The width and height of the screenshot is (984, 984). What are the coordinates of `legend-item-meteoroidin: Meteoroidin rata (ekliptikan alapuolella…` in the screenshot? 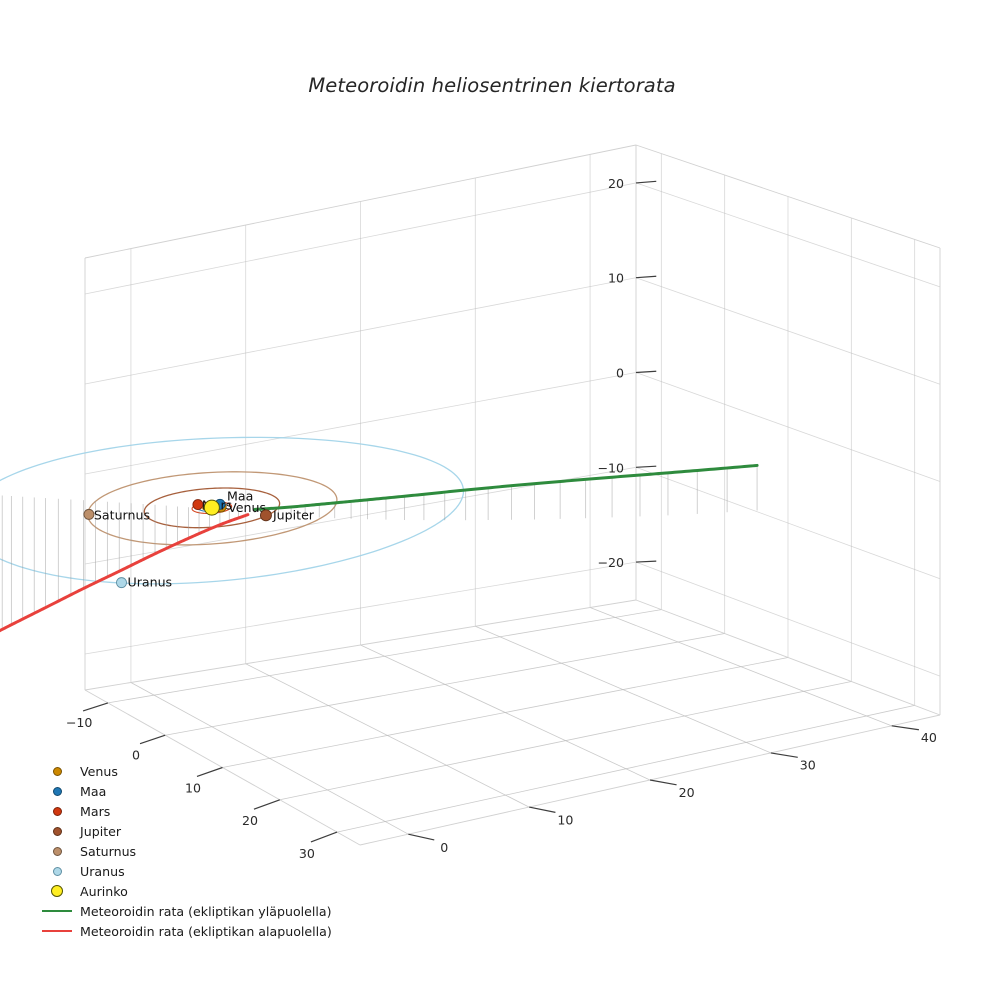 It's located at (203, 931).